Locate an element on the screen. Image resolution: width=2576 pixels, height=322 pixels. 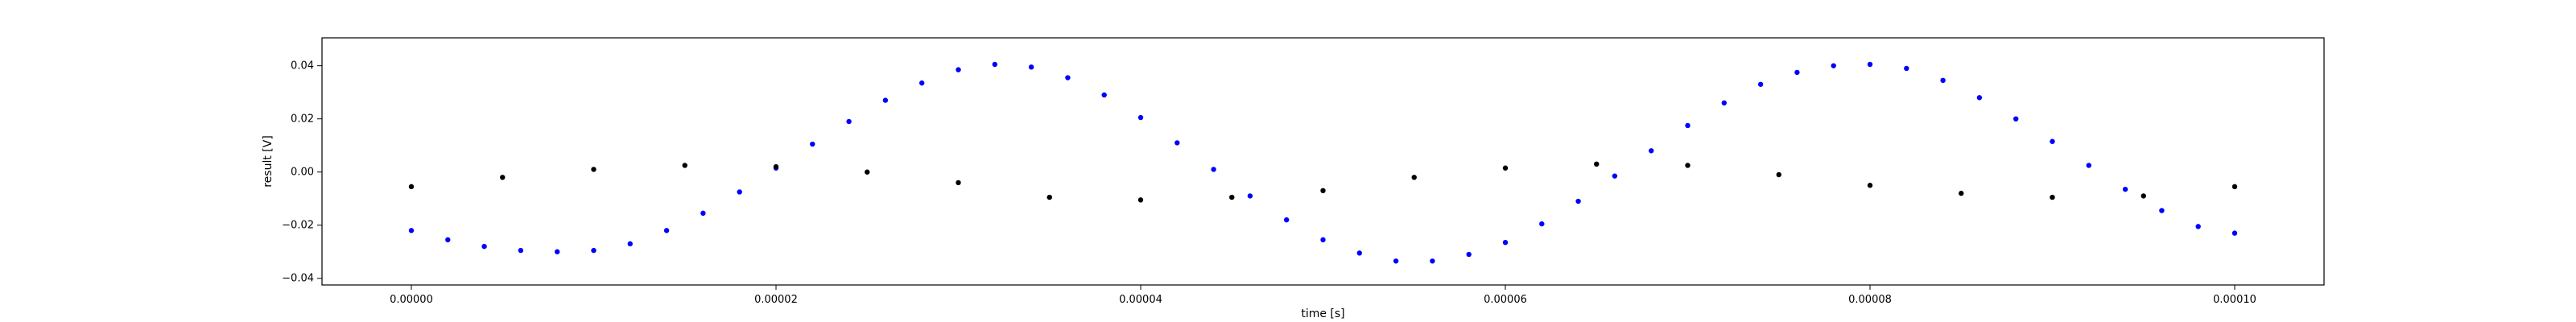
y-axis-label: result [V] is located at coordinates (268, 161).